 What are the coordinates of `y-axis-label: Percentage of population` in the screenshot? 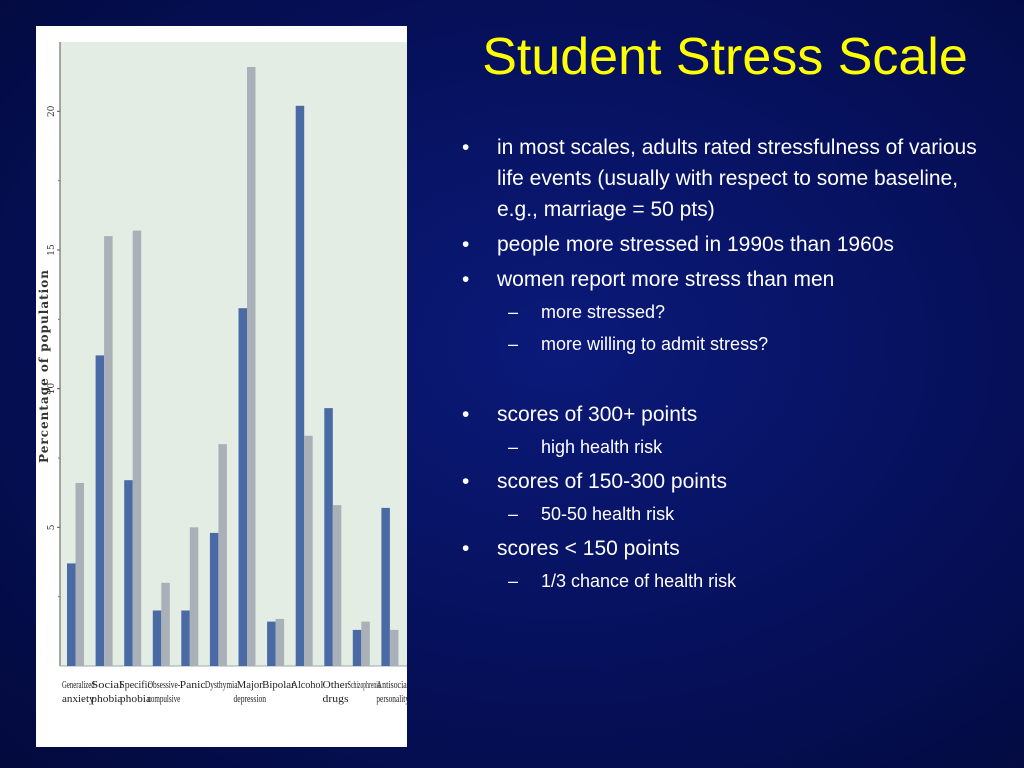 It's located at (44, 366).